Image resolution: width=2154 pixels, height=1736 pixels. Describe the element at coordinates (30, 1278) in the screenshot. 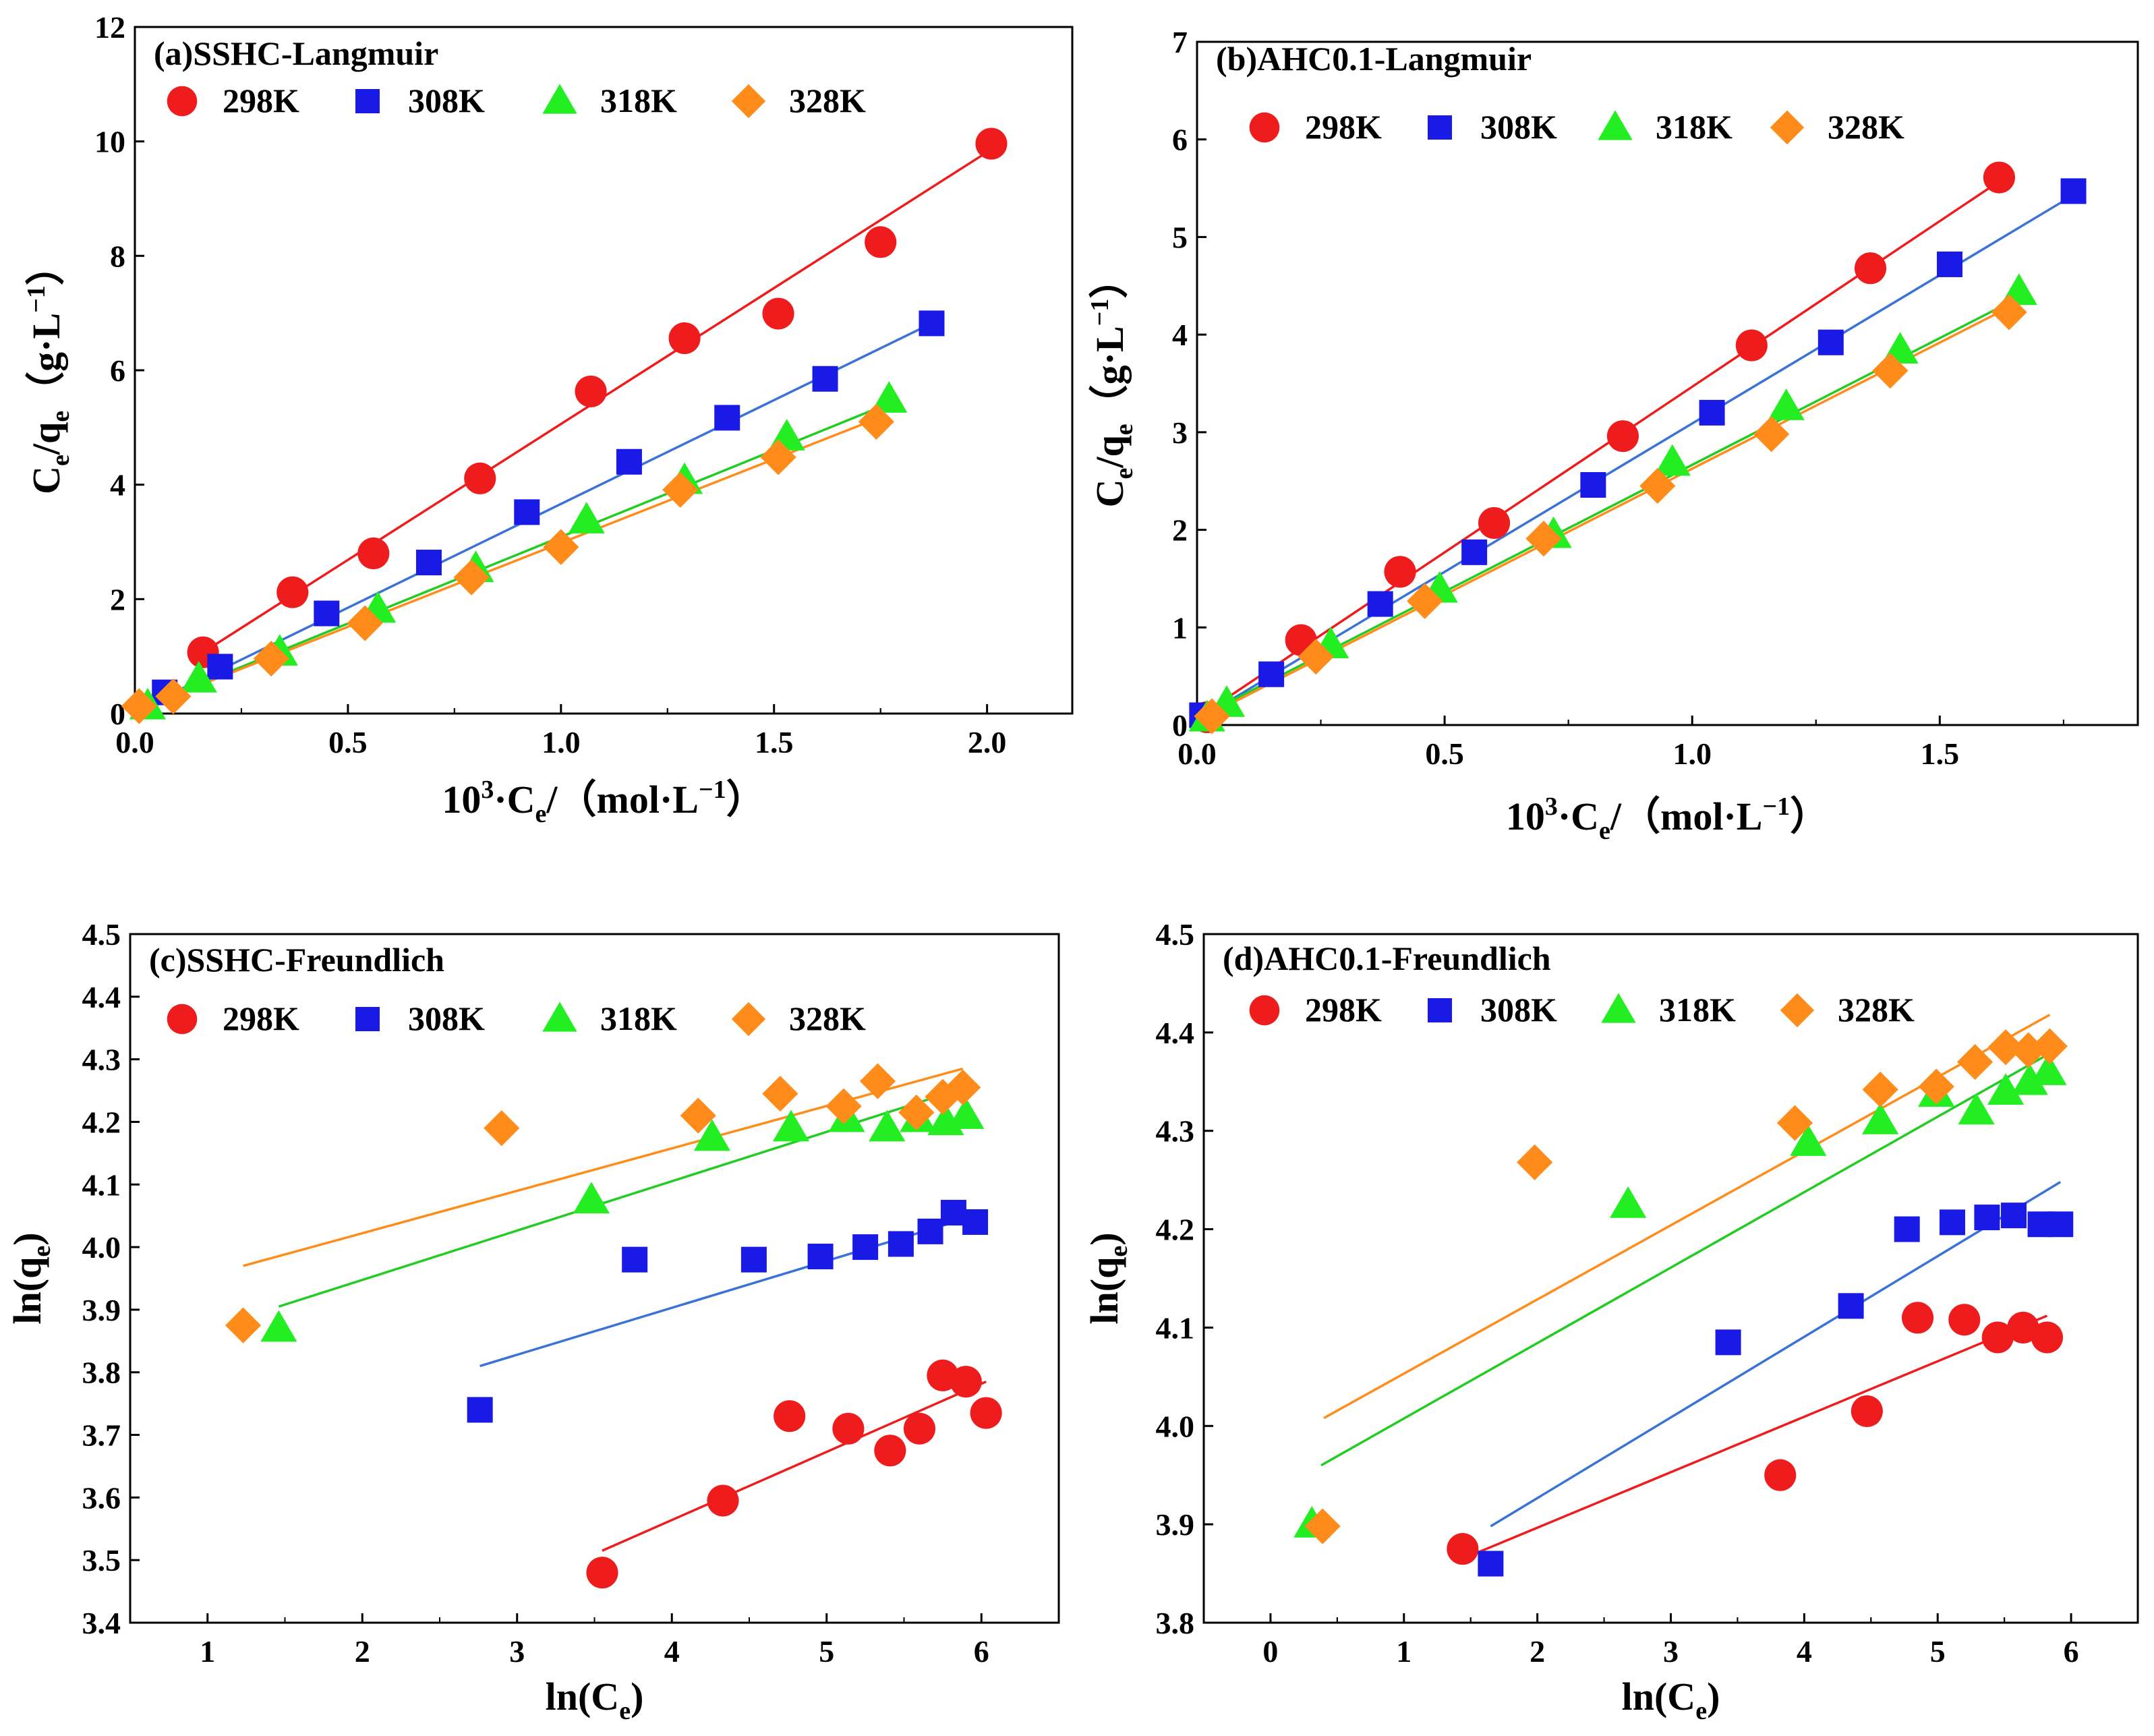

I see `y-axis-label: ln(qe)` at that location.